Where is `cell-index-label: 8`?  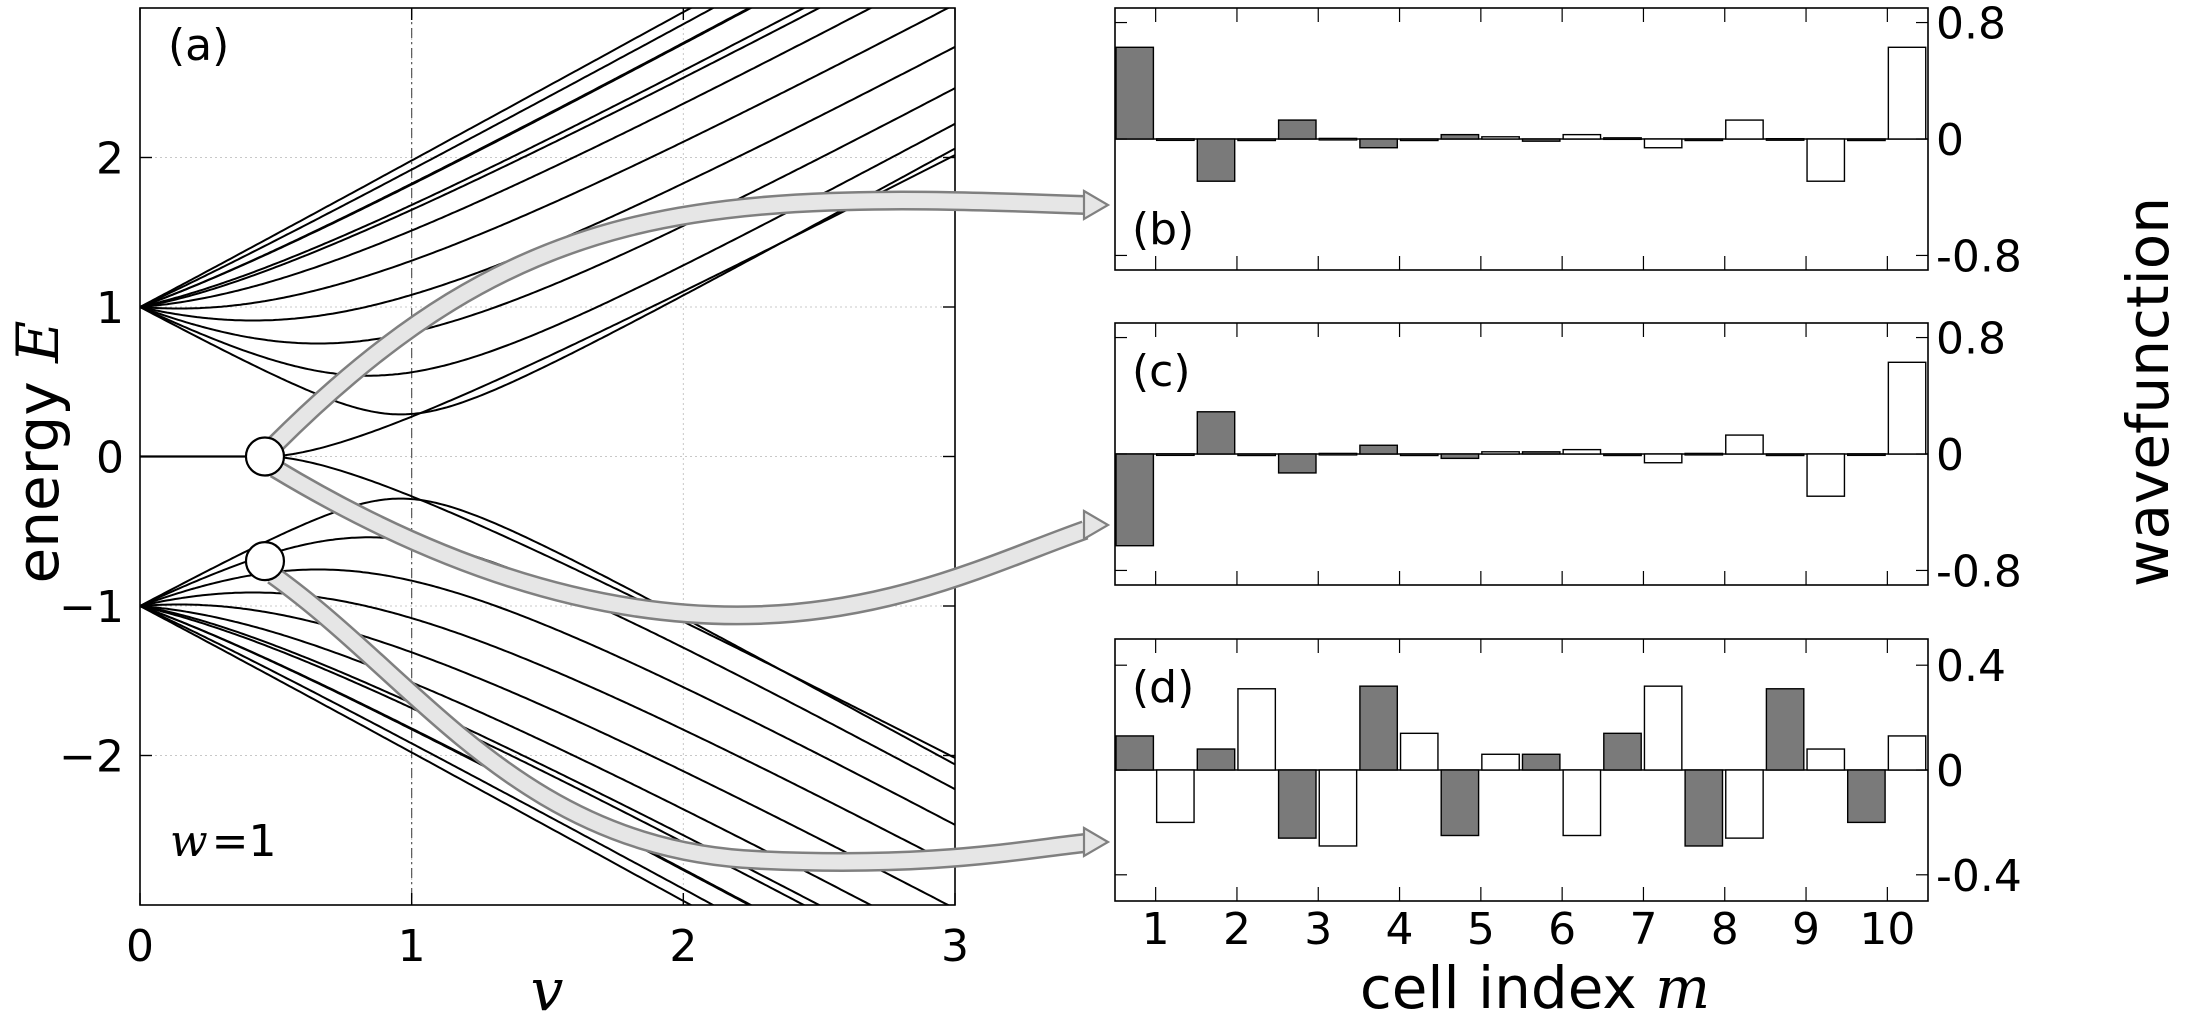
cell-index-label: 8 is located at coordinates (1725, 929).